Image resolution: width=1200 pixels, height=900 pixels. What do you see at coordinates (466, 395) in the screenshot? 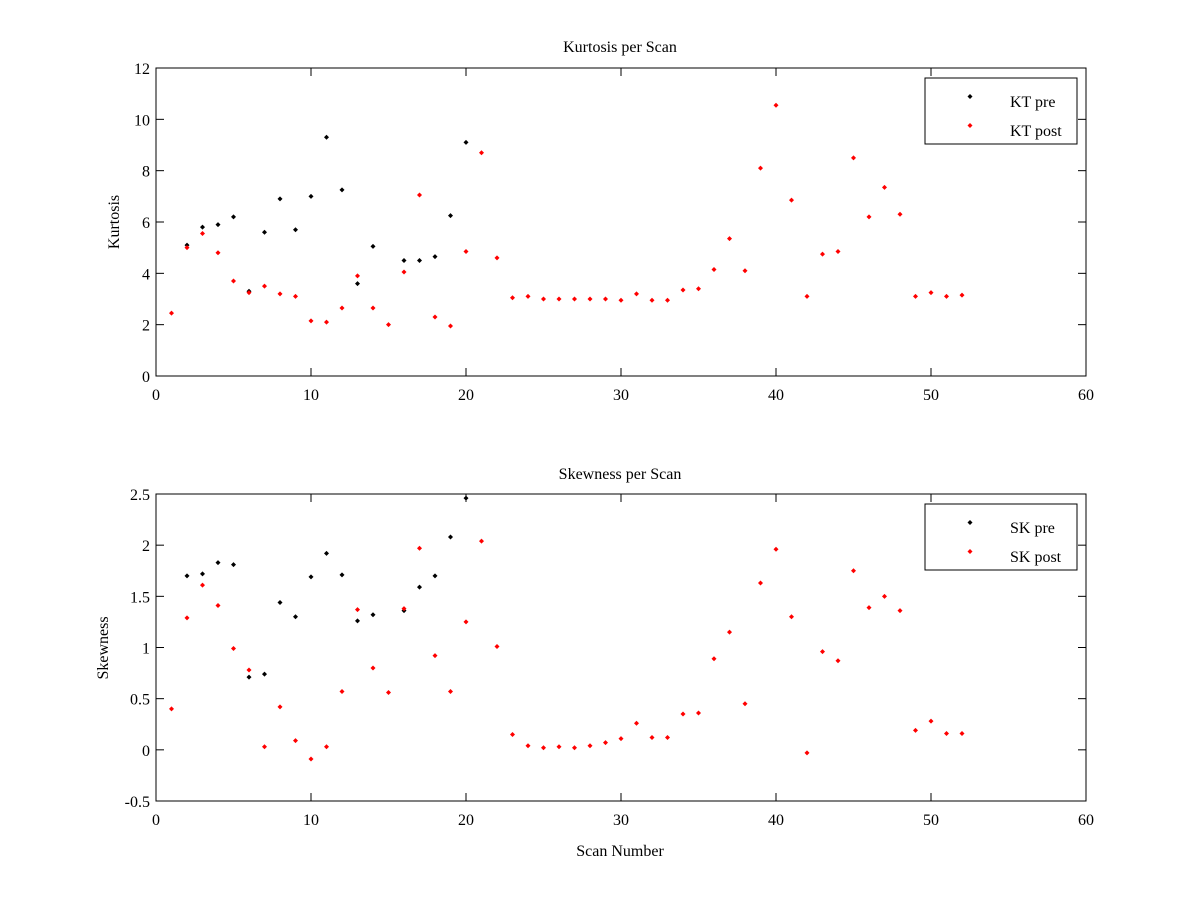
I see `kurtosis-x-tick-label-2: 20` at bounding box center [466, 395].